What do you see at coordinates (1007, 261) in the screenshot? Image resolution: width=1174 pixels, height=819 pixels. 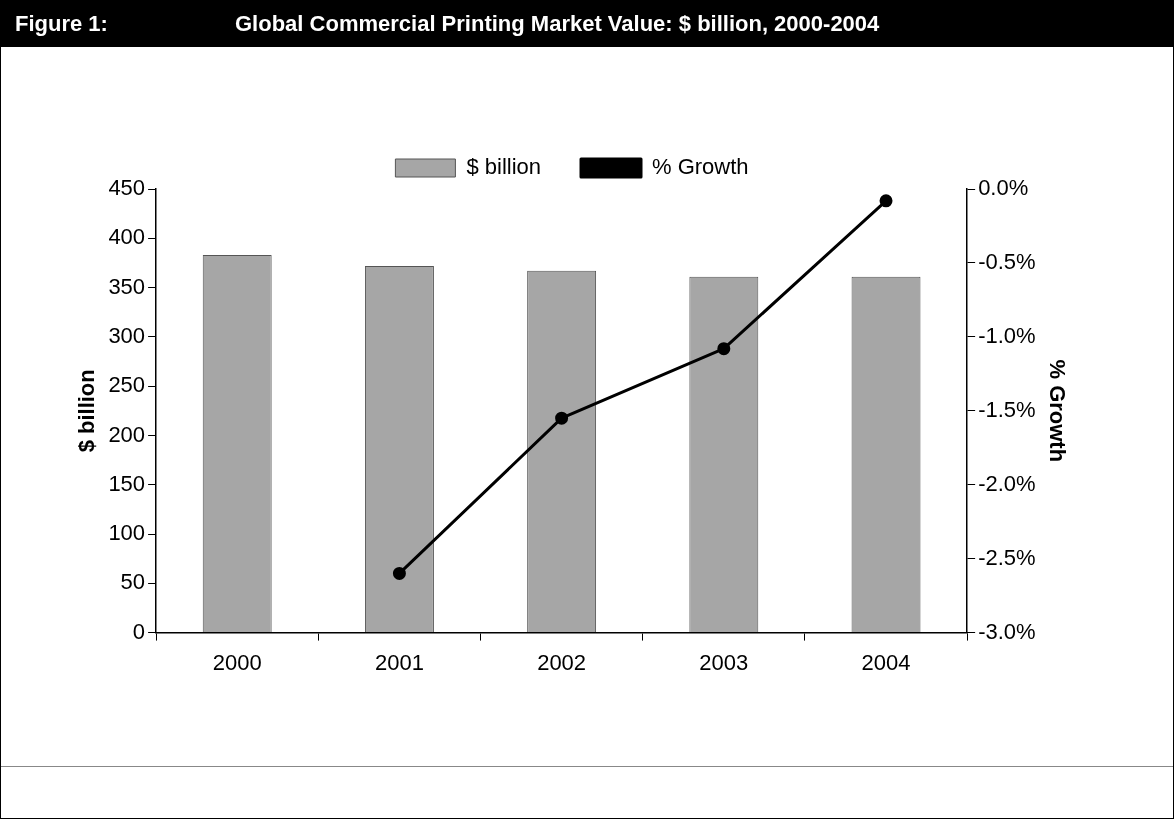 I see `y2-tick-label: -0.5%` at bounding box center [1007, 261].